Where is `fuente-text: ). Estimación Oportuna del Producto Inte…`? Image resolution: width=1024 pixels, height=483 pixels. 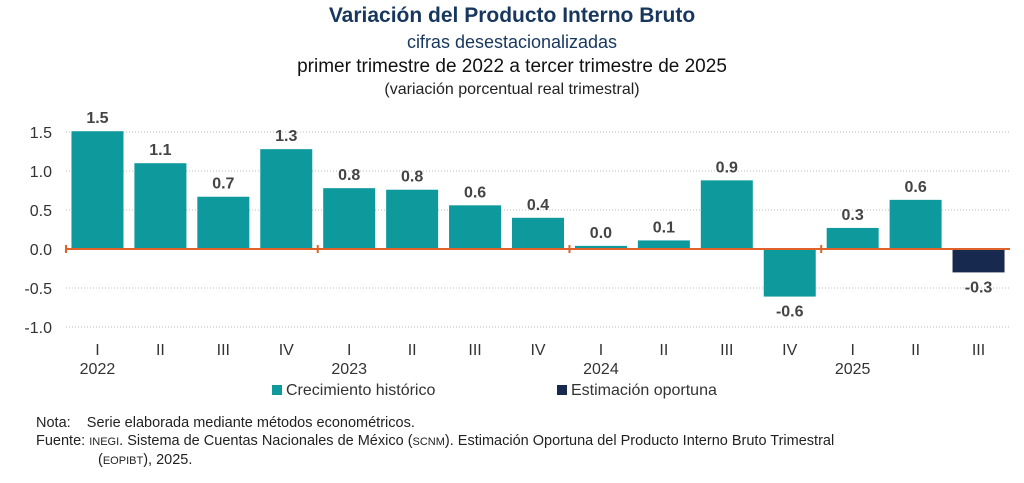 fuente-text: ). Estimación Oportuna del Producto Inte… is located at coordinates (639, 441).